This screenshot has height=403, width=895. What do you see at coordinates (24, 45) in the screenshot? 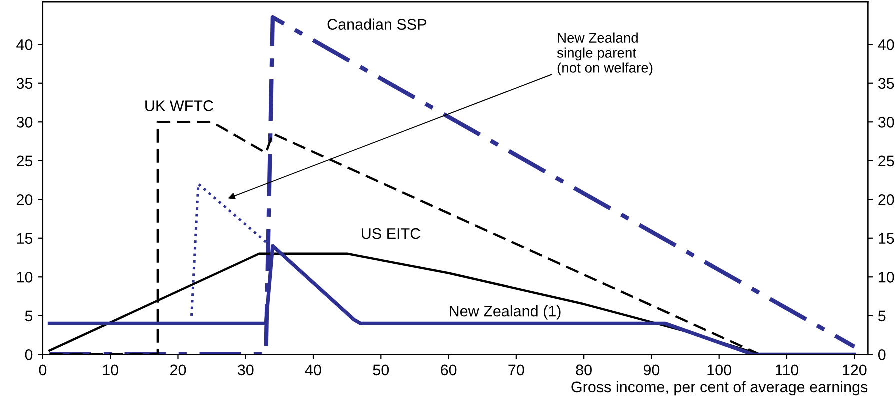
I see `y-tick-label: 40` at bounding box center [24, 45].